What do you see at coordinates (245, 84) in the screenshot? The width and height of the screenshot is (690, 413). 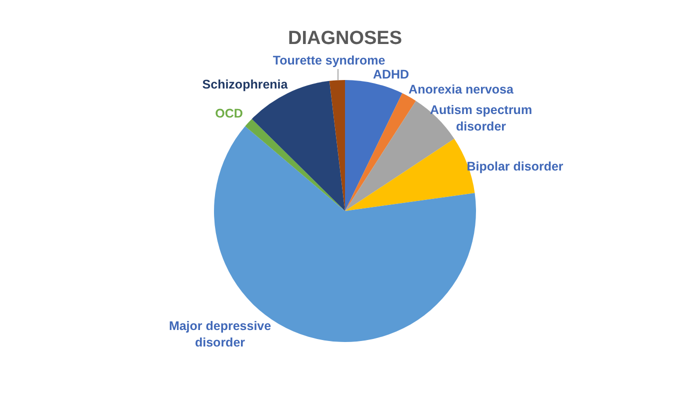 I see `slice-label: Schizophrenia` at bounding box center [245, 84].